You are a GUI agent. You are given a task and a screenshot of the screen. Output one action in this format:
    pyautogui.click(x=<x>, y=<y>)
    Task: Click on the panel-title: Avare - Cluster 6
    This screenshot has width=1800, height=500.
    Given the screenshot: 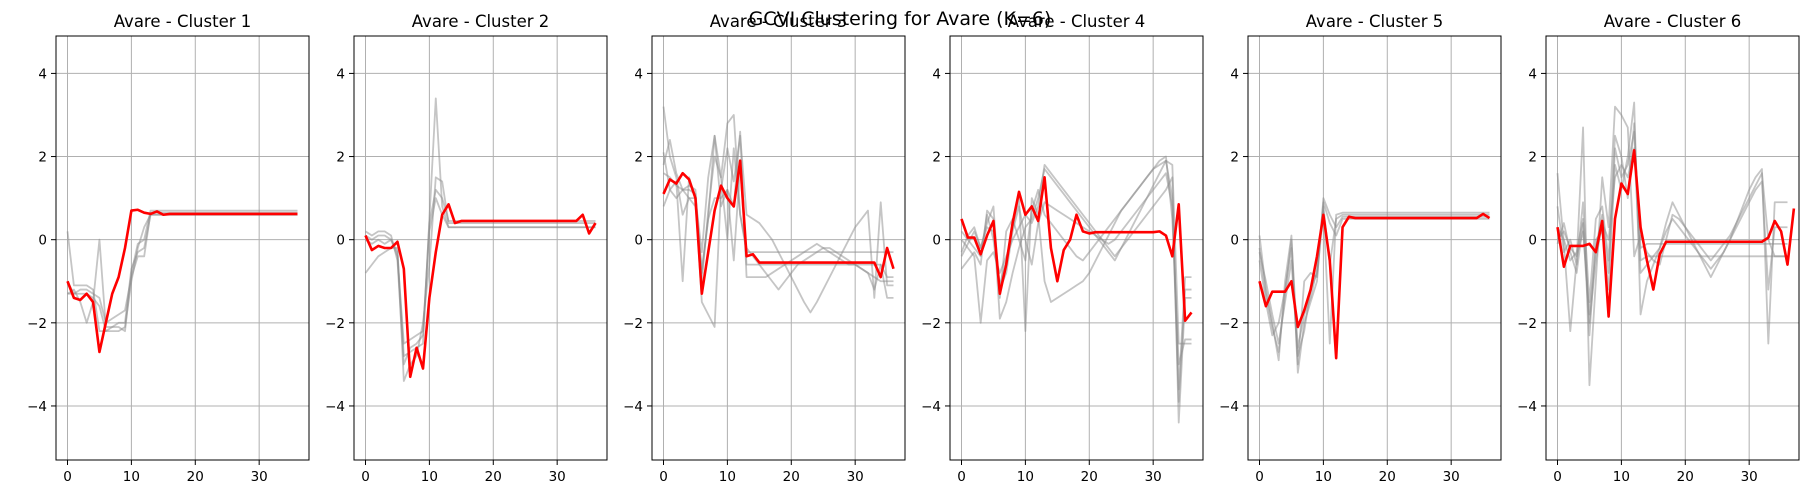 What is the action you would take?
    pyautogui.click(x=1673, y=21)
    